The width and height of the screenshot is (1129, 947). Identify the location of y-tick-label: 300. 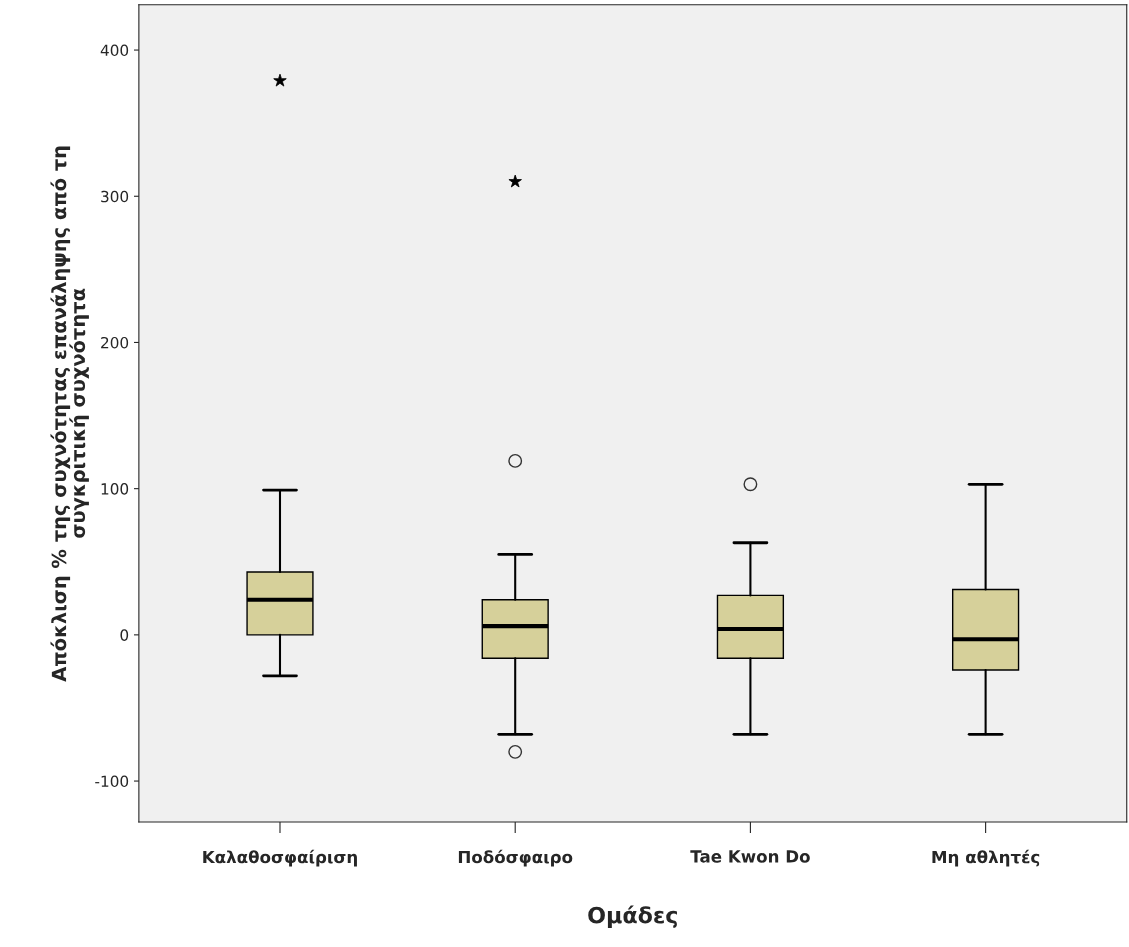
(115, 196).